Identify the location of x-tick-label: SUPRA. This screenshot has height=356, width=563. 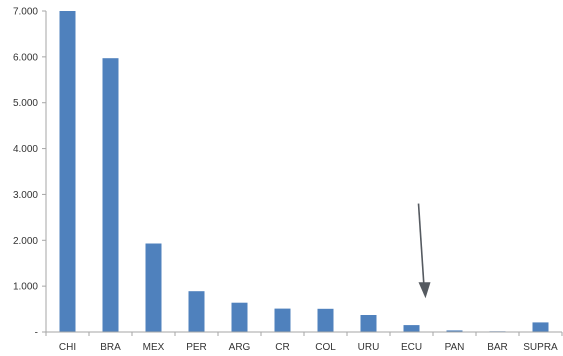
(540, 347).